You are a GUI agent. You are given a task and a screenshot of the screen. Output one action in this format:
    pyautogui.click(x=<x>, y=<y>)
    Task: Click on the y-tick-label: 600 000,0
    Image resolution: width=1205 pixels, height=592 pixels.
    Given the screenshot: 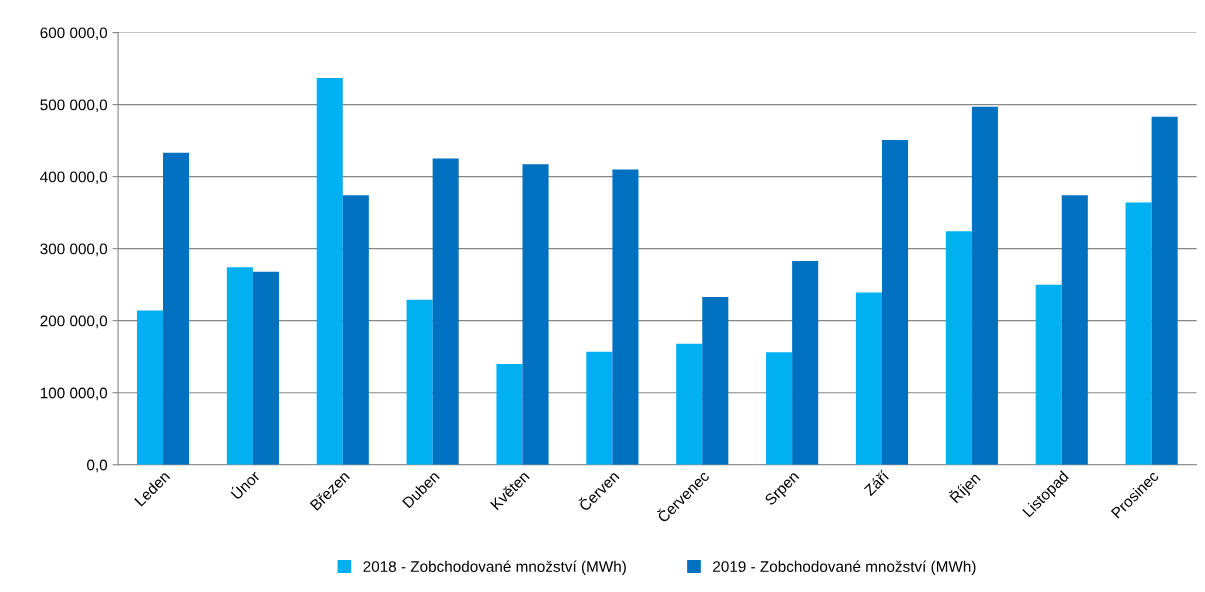 What is the action you would take?
    pyautogui.click(x=74, y=34)
    